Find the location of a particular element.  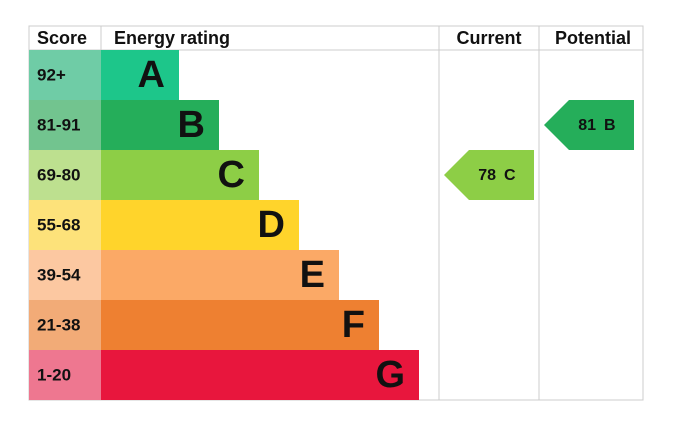

header-score: Score is located at coordinates (62, 38).